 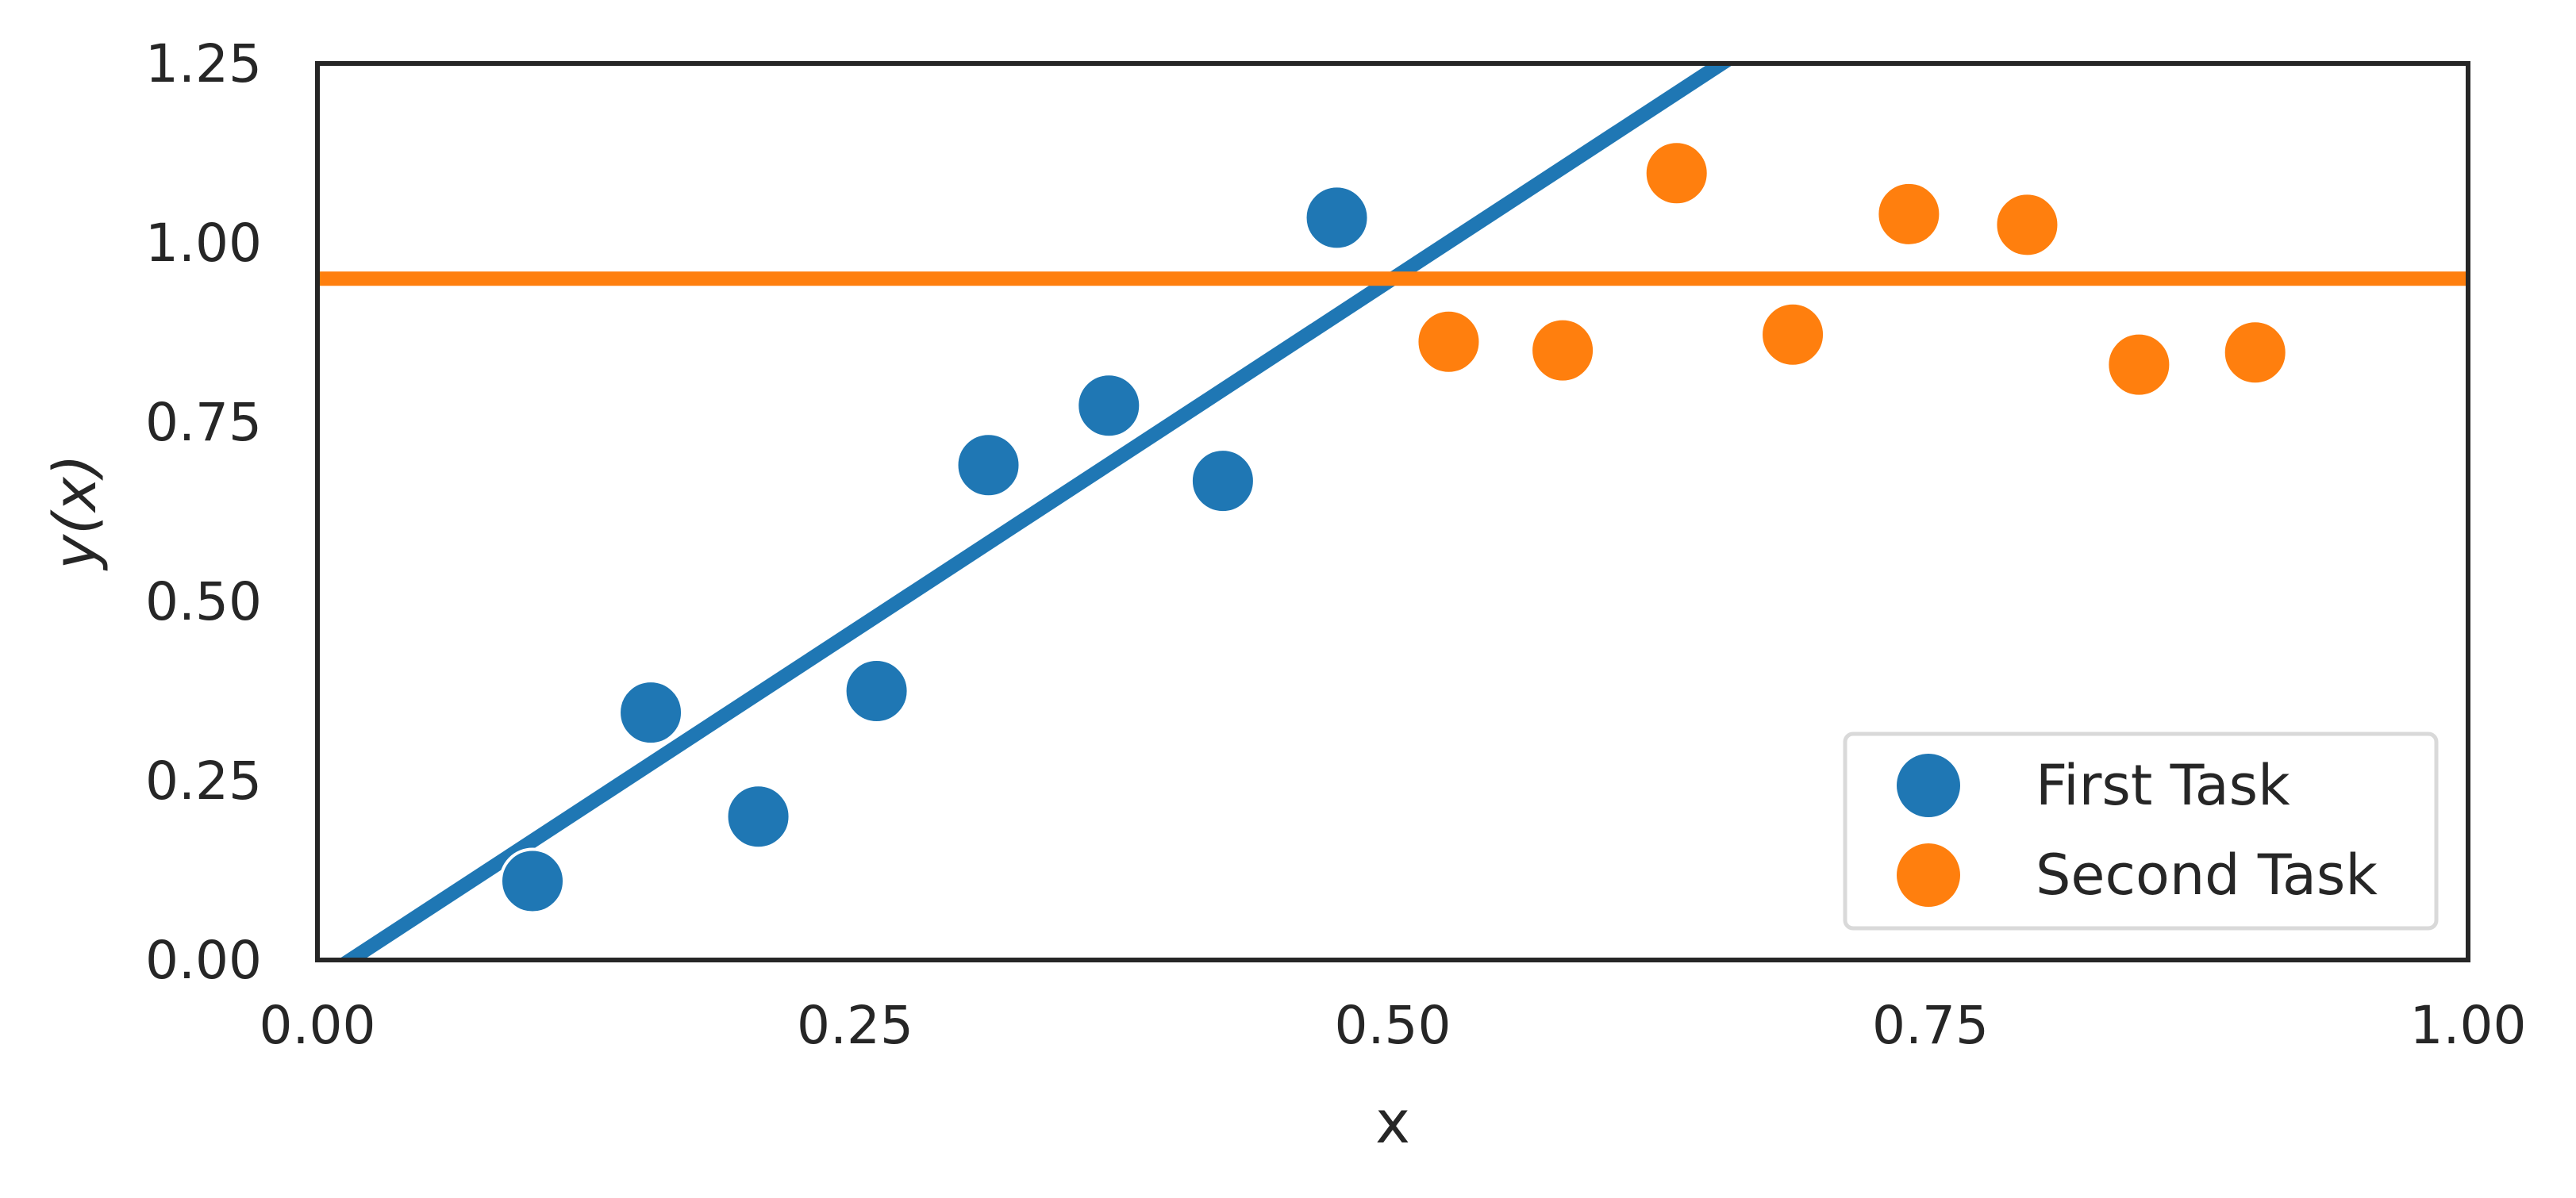 I want to click on legend-label-series-1: First Task, so click(x=2163, y=785).